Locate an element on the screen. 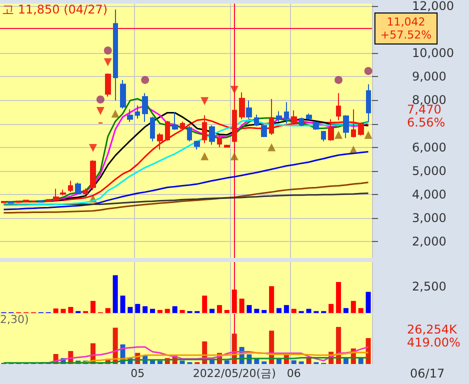 This screenshot has width=469, height=384. x-tick-label: 06 is located at coordinates (293, 373).